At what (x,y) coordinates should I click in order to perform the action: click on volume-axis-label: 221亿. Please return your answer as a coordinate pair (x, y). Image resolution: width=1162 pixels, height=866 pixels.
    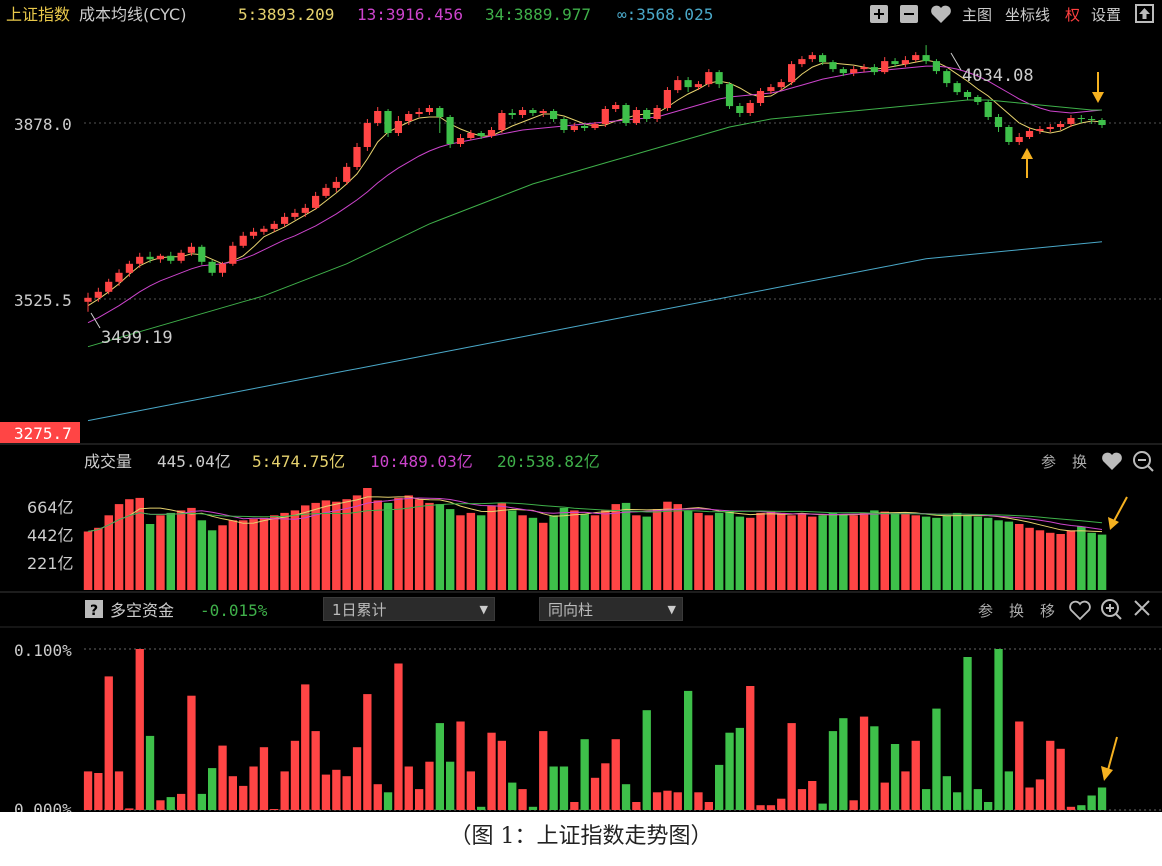
    Looking at the image, I should click on (50, 563).